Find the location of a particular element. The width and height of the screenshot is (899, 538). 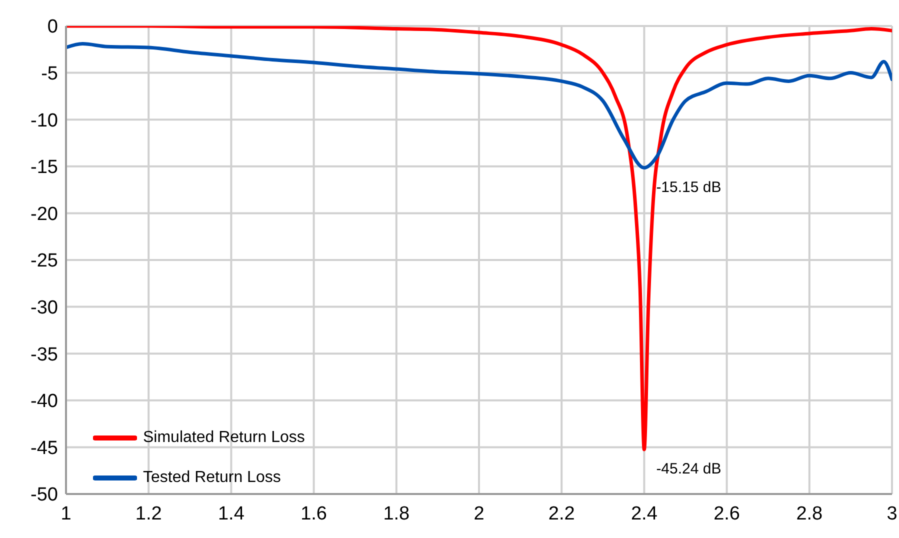

x-tick-label: 2.6 is located at coordinates (727, 513).